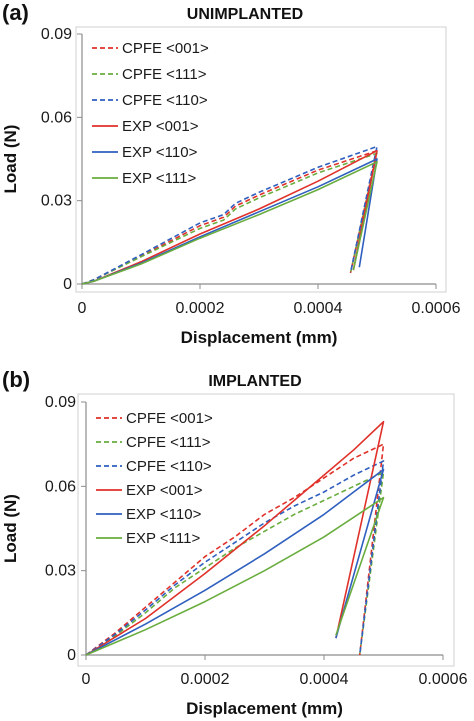  Describe the element at coordinates (15, 12) in the screenshot. I see `panel-label: (a)` at that location.